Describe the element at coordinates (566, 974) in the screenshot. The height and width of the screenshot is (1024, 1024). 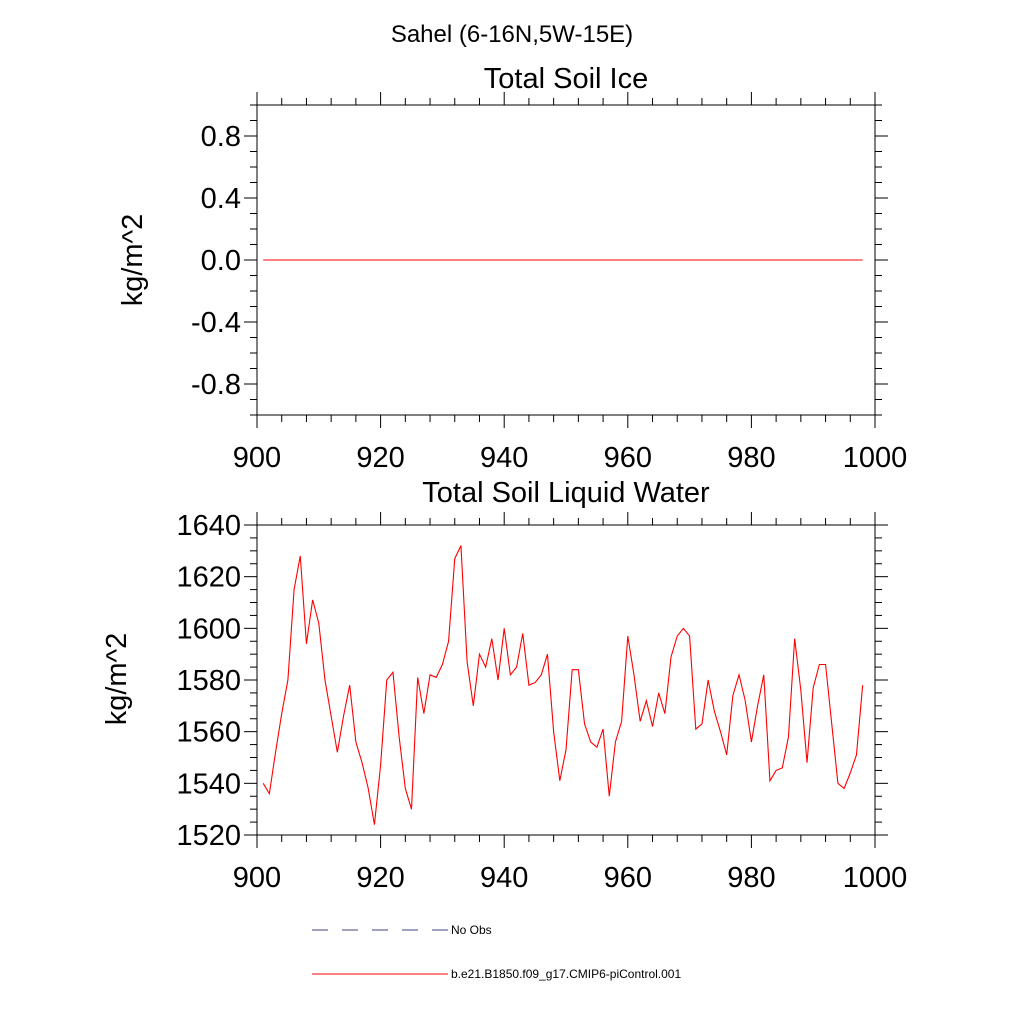
I see `legend-label-picontrol: b.e21.B1850.f09_g17.CMIP6-piControl.001` at that location.